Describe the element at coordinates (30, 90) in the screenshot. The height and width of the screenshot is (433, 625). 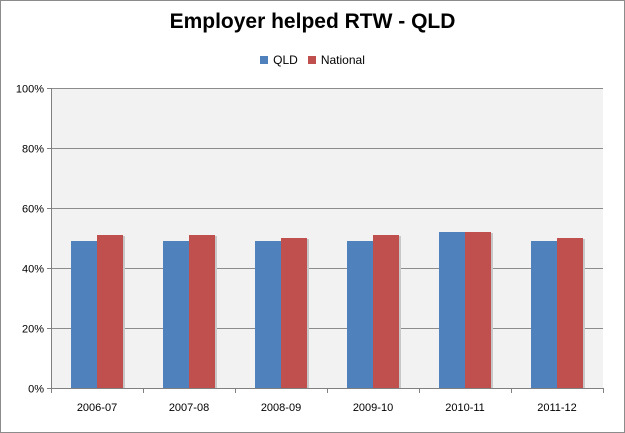
I see `y-tick-label: 100%` at that location.